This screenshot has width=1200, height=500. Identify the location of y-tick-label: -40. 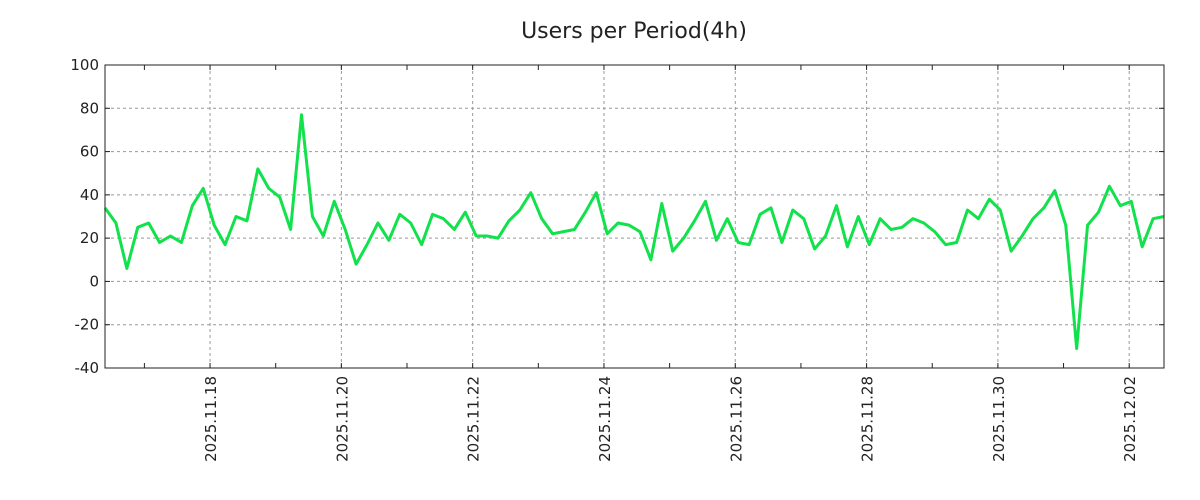
(87, 368).